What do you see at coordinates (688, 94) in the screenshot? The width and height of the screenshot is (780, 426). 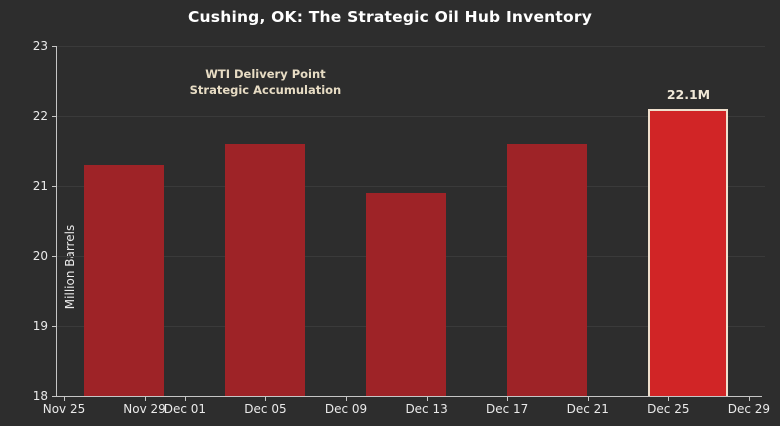 I see `bar-value-label: 22.1M` at bounding box center [688, 94].